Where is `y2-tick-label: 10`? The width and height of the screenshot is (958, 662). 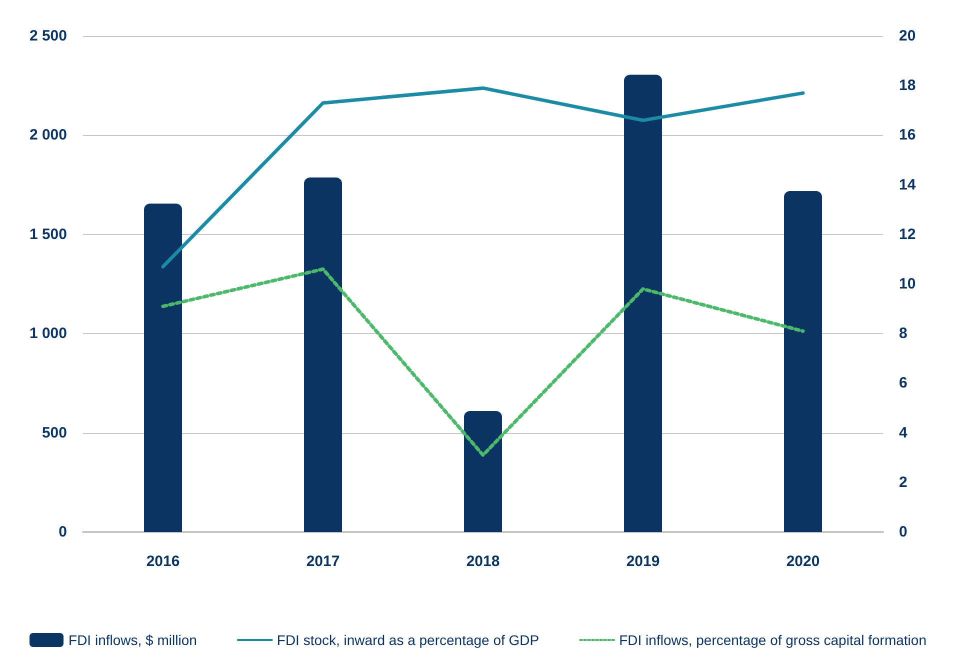 y2-tick-label: 10 is located at coordinates (907, 284).